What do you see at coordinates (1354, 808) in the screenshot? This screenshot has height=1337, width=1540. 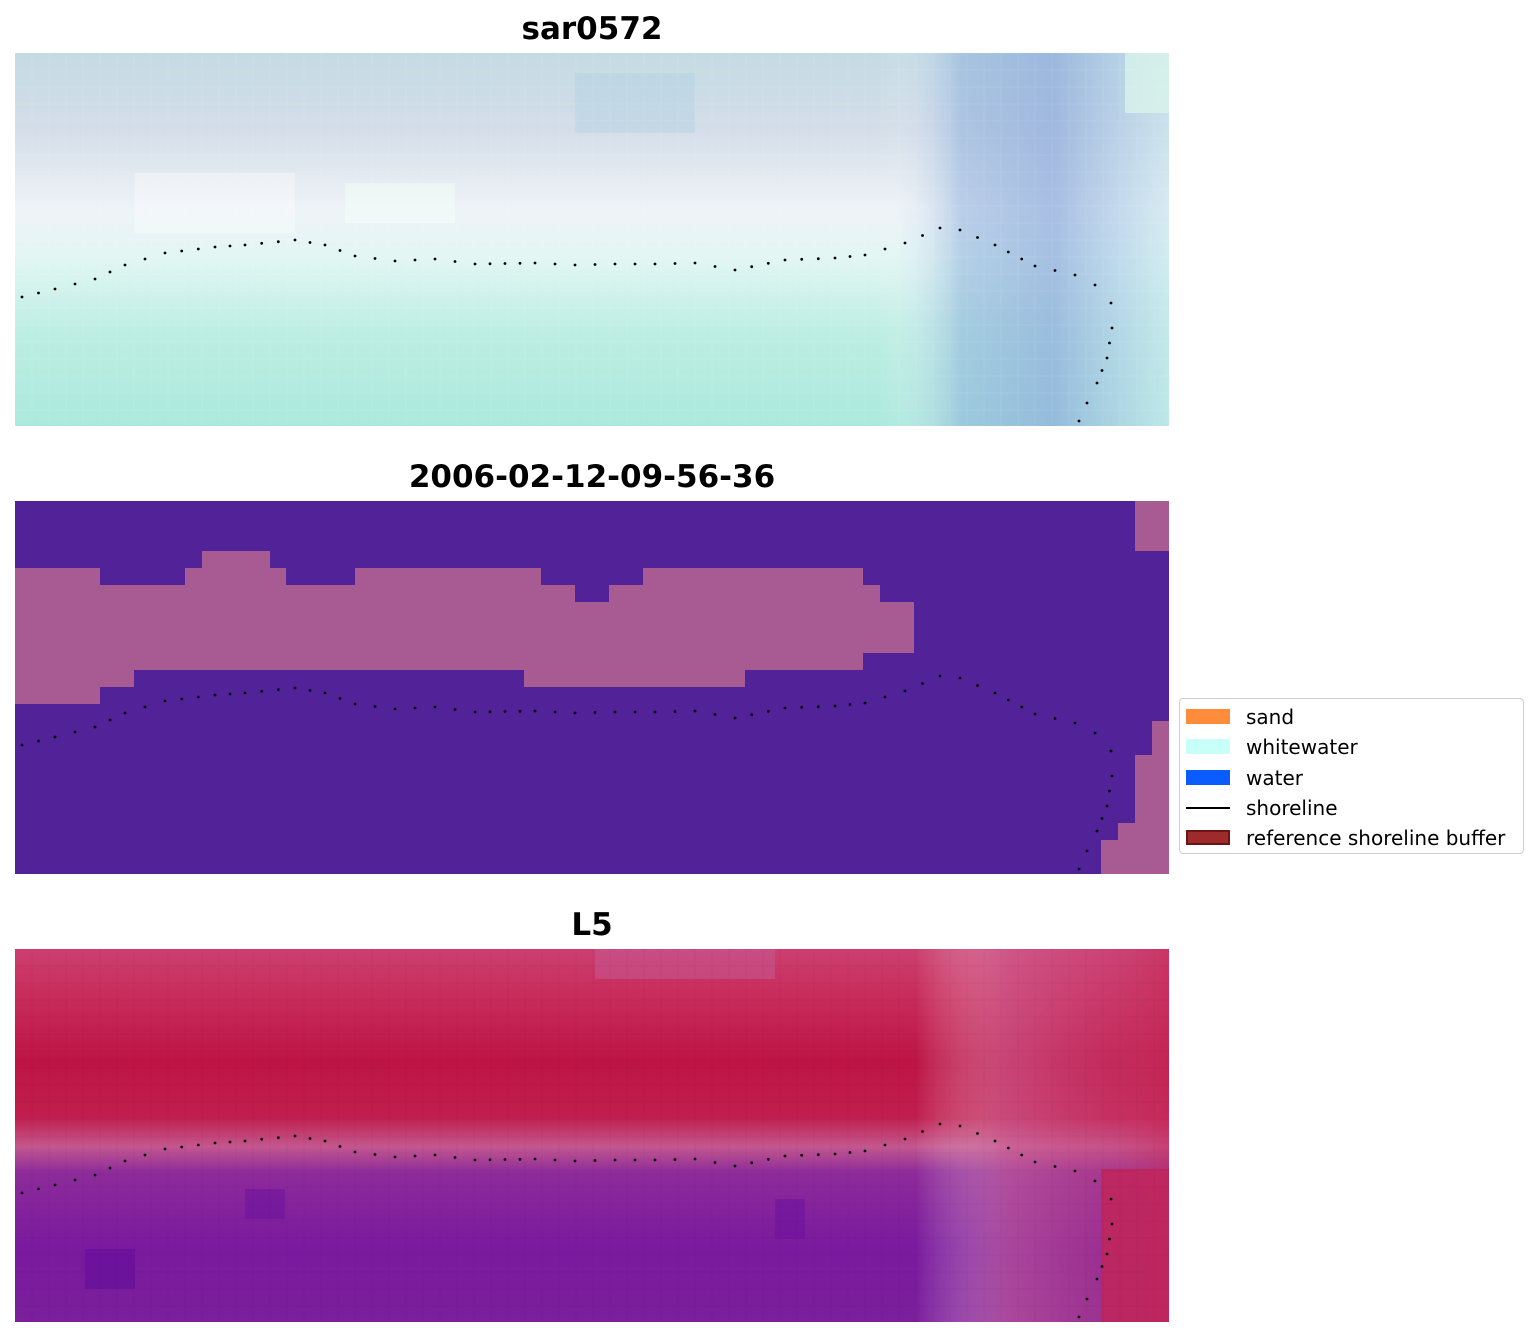 I see `legend-item-shoreline: shoreline` at bounding box center [1354, 808].